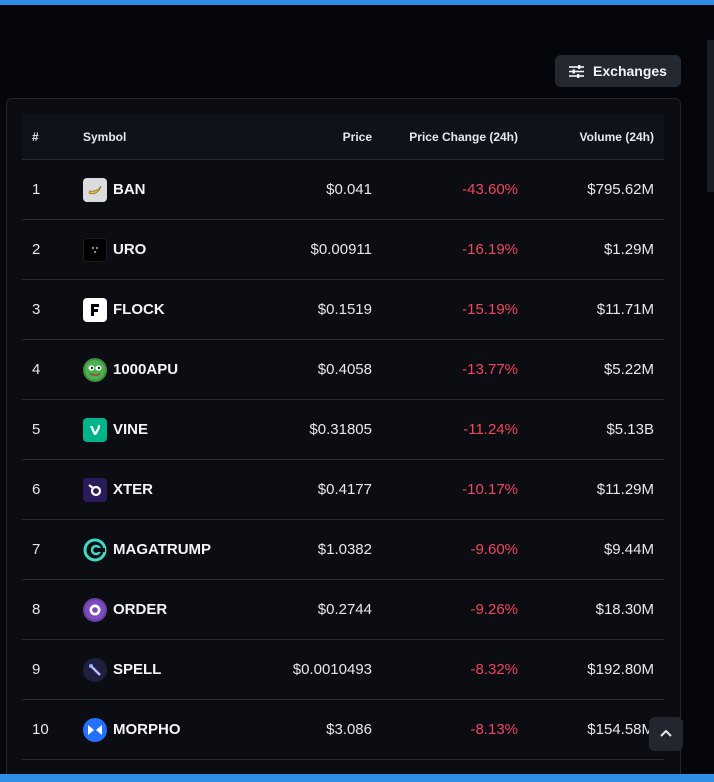  I want to click on exchanges-label: Exchanges, so click(630, 71).